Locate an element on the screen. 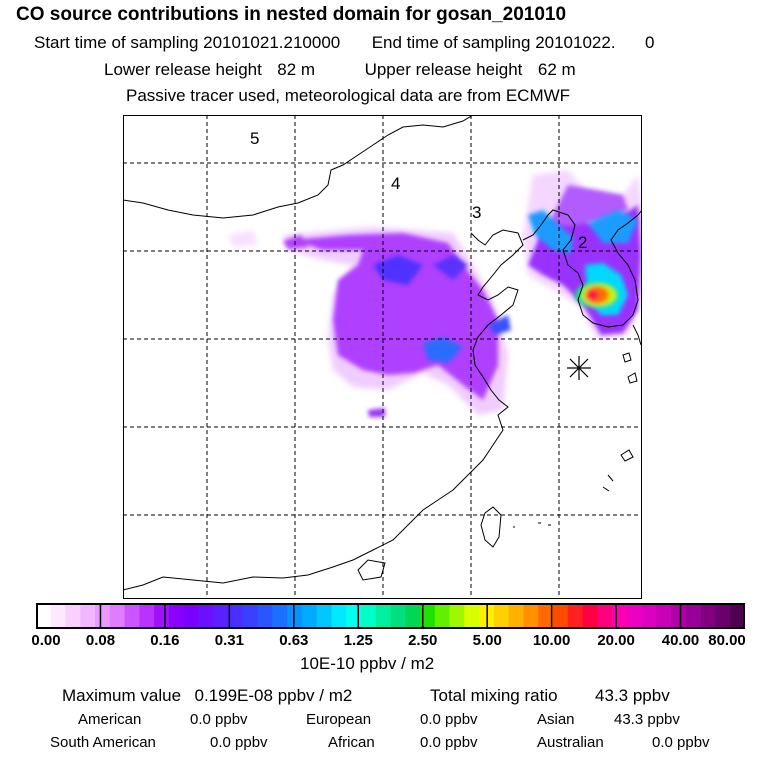 The width and height of the screenshot is (768, 768). start-time-label: Start time of sampling is located at coordinates (116, 42).